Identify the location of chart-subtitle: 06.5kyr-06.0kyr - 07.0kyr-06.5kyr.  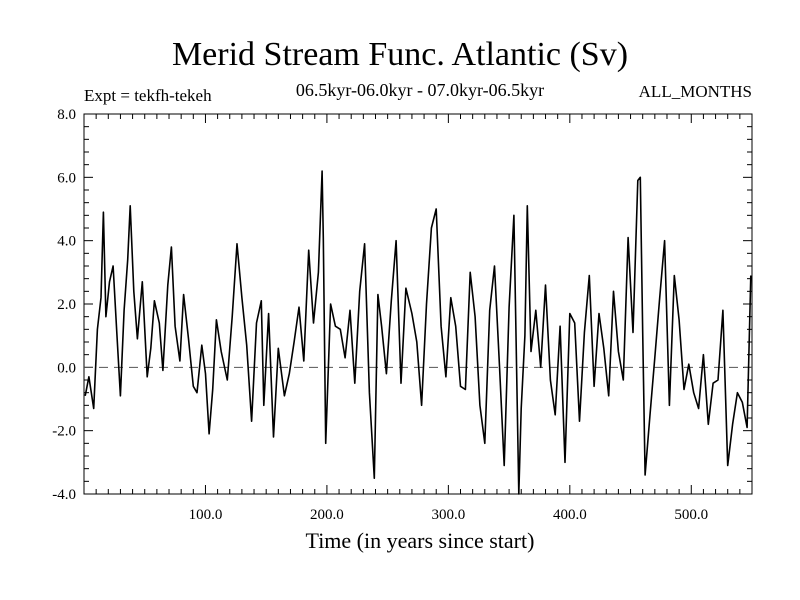
(420, 90).